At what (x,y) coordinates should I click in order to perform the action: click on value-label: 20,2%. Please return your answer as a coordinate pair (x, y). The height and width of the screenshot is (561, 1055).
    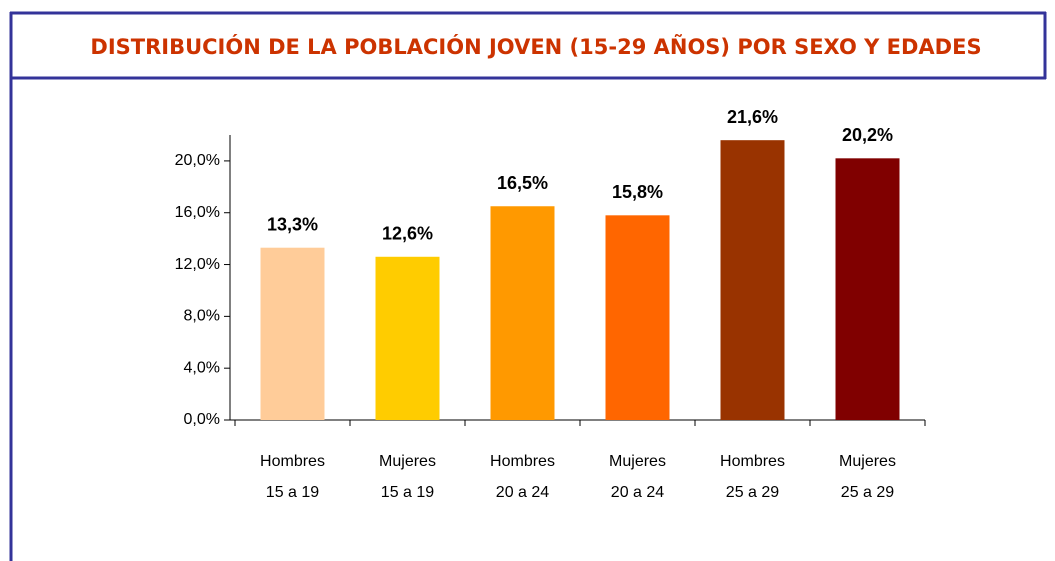
    Looking at the image, I should click on (867, 135).